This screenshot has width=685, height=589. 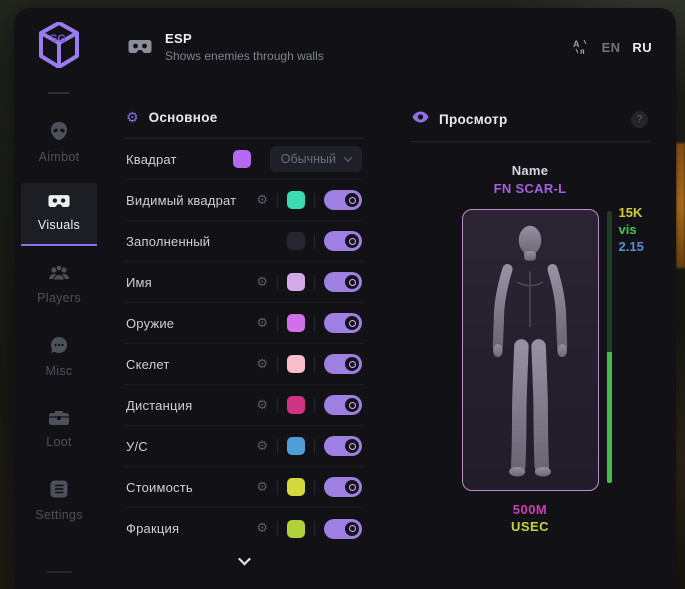 I want to click on preview-faction: USEC, so click(x=530, y=526).